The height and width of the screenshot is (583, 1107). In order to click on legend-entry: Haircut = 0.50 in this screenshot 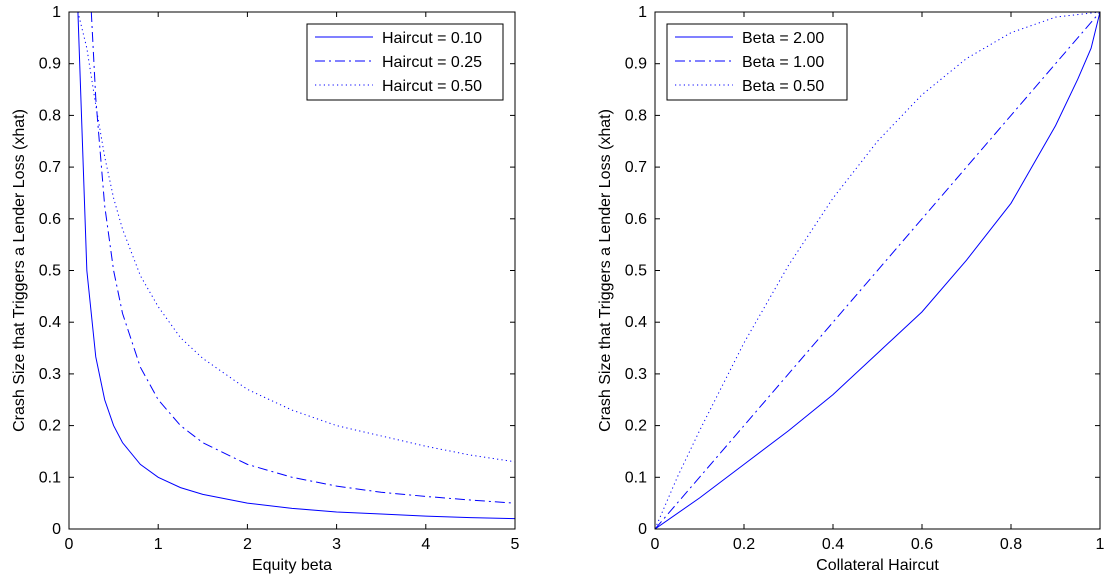, I will do `click(432, 86)`.